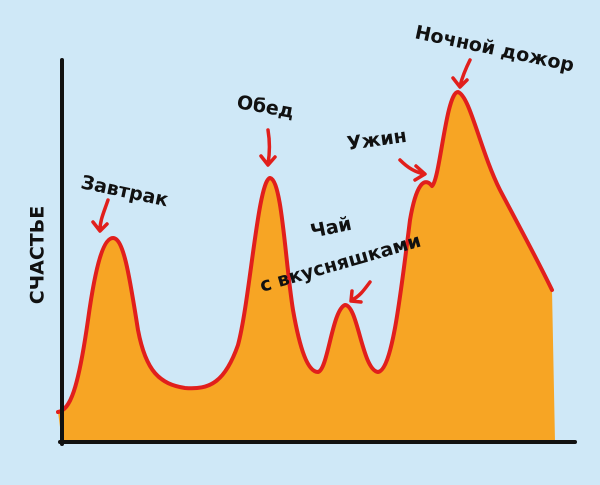  Describe the element at coordinates (38, 255) in the screenshot. I see `y-axis-label: СЧАСТЬЕ` at that location.